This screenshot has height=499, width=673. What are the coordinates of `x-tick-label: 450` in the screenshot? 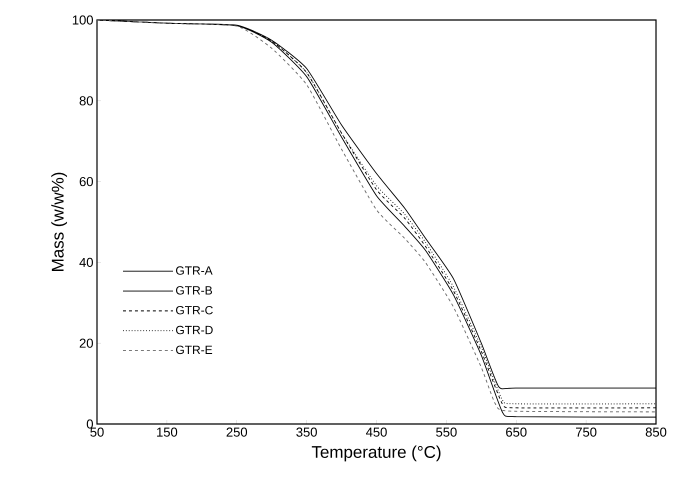 It's located at (376, 432).